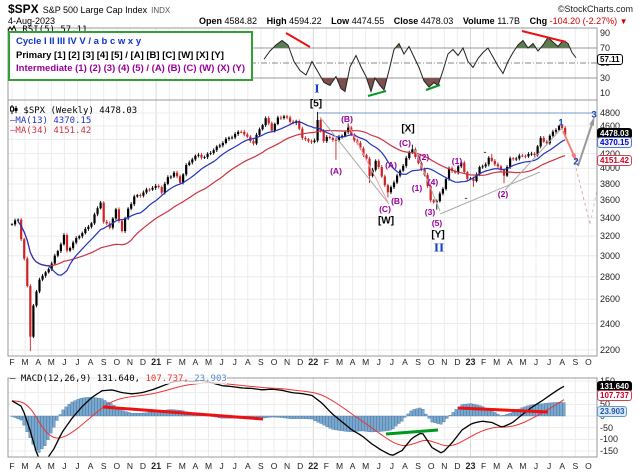 This screenshot has height=476, width=639. I want to click on ma34-swatch-icon: —, so click(13, 131).